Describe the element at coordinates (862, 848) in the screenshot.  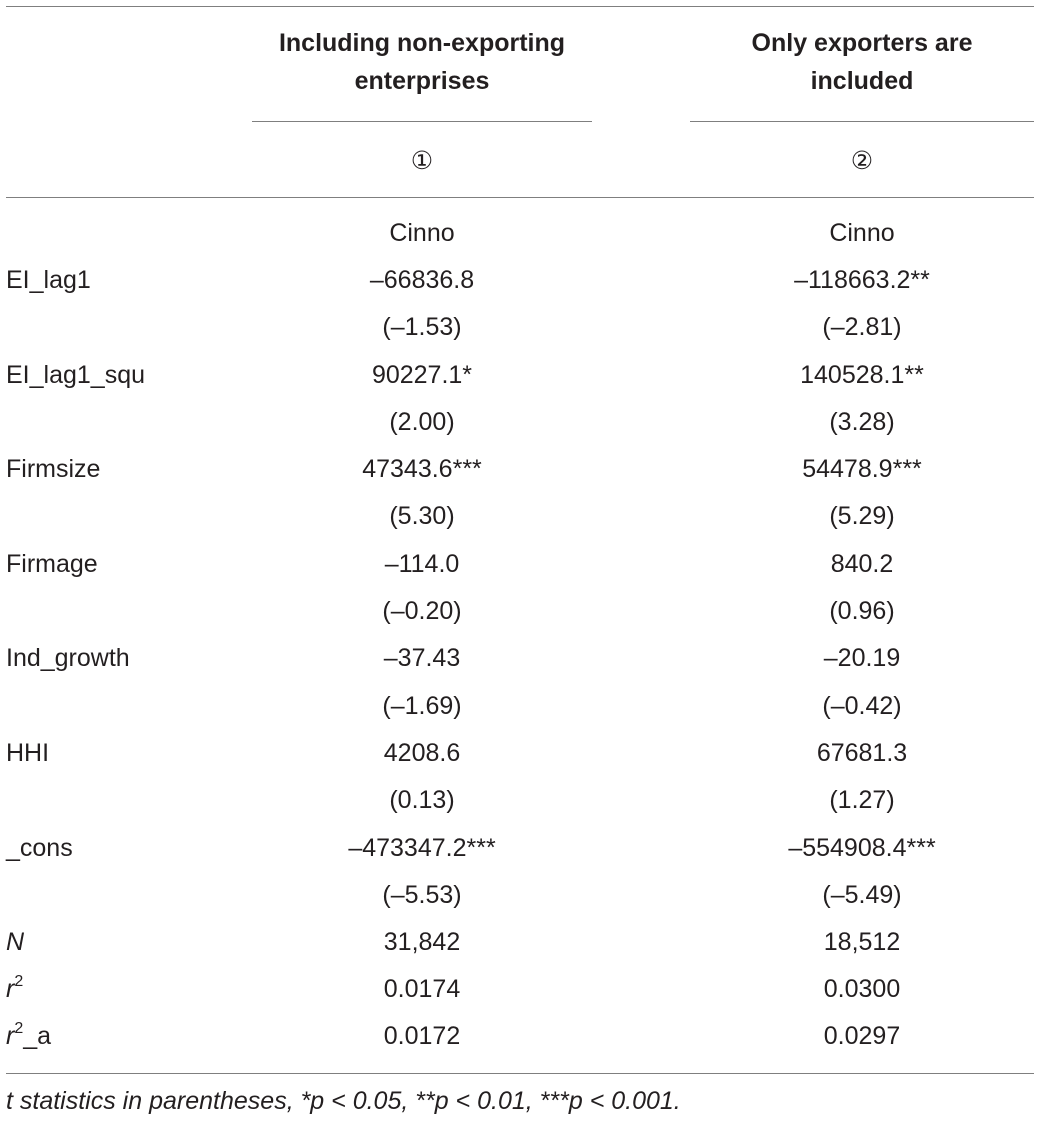
I see `col2-value: –554908.4***` at that location.